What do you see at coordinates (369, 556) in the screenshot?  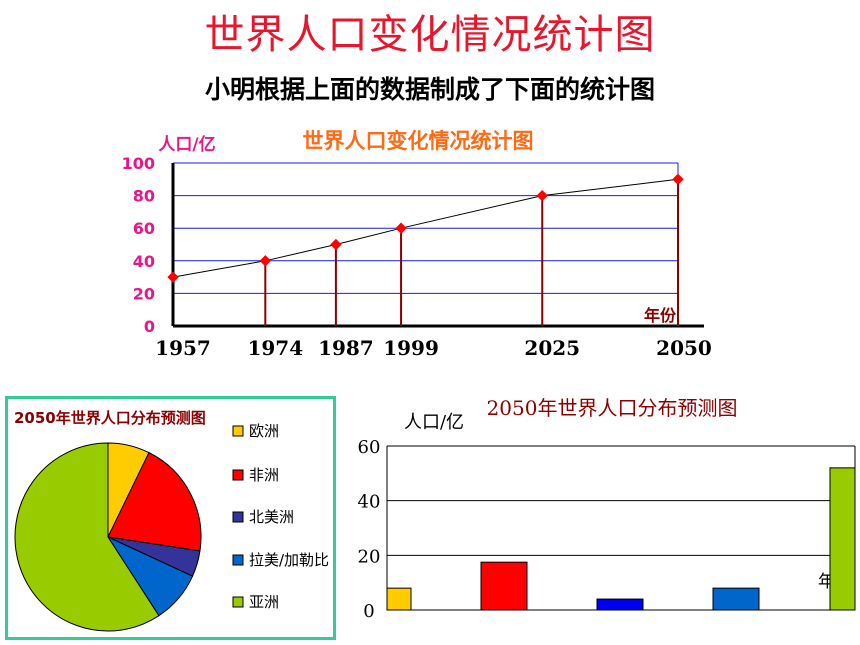 I see `bar-ytick-label: 20` at bounding box center [369, 556].